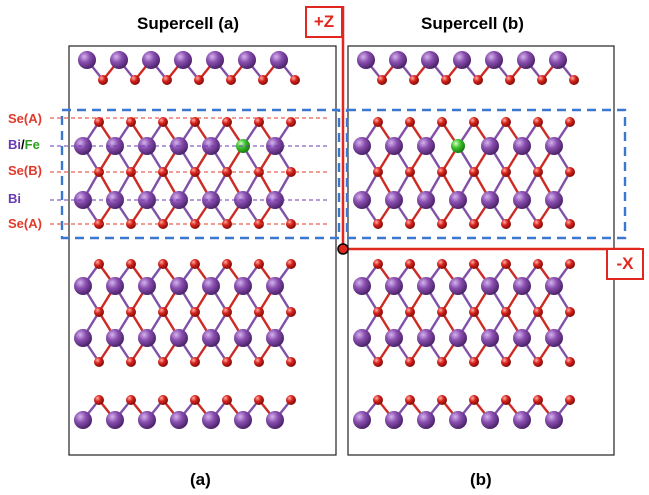 The height and width of the screenshot is (495, 649). Describe the element at coordinates (23, 144) in the screenshot. I see `label-slash: /` at that location.